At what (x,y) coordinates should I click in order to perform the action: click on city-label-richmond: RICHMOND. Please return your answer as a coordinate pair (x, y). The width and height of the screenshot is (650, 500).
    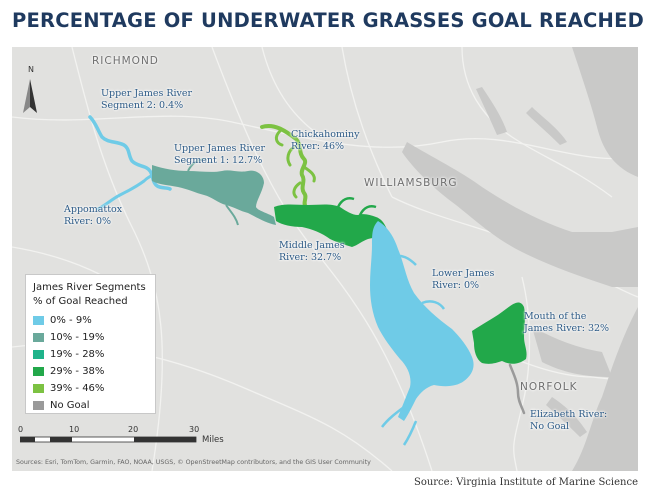
    Looking at the image, I should click on (125, 61).